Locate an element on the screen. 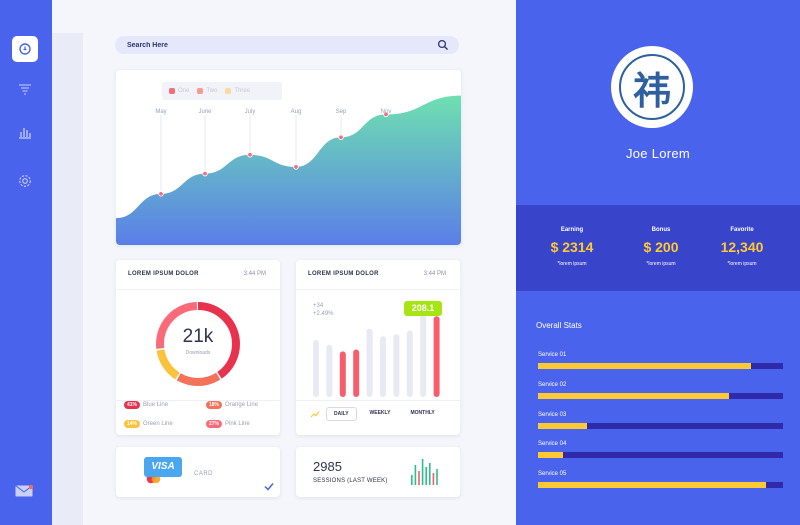 This screenshot has width=800, height=525. power-icon is located at coordinates (25, 49).